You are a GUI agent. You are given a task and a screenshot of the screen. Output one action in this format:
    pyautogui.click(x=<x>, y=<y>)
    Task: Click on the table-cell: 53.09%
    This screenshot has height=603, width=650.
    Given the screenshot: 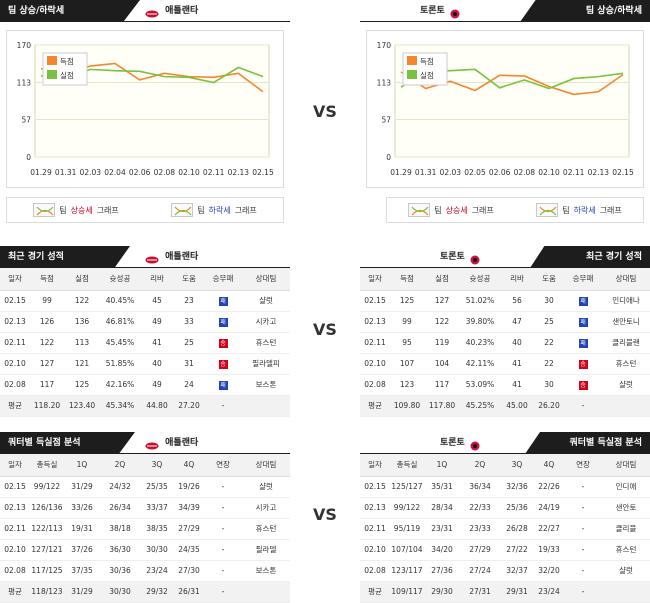 What is the action you would take?
    pyautogui.click(x=480, y=385)
    